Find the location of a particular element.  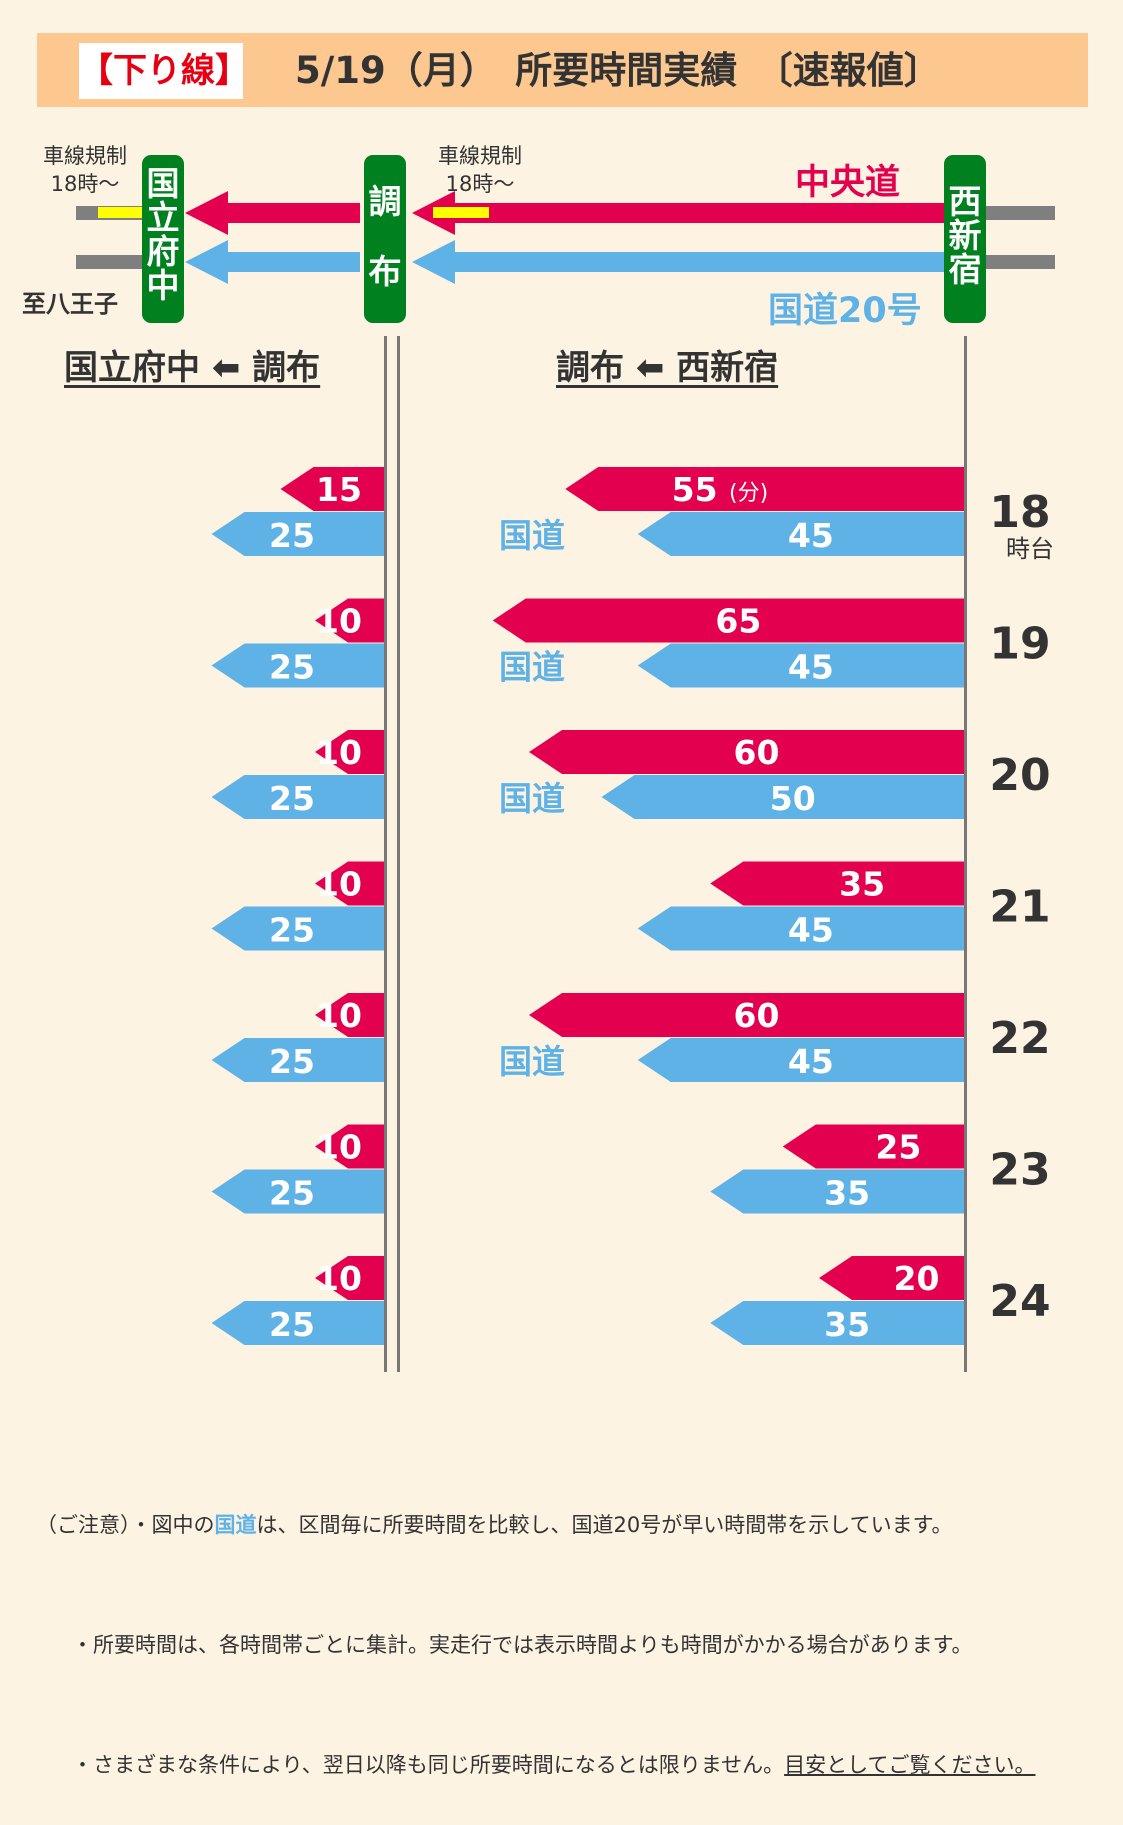

station-char: 新 is located at coordinates (965, 235).